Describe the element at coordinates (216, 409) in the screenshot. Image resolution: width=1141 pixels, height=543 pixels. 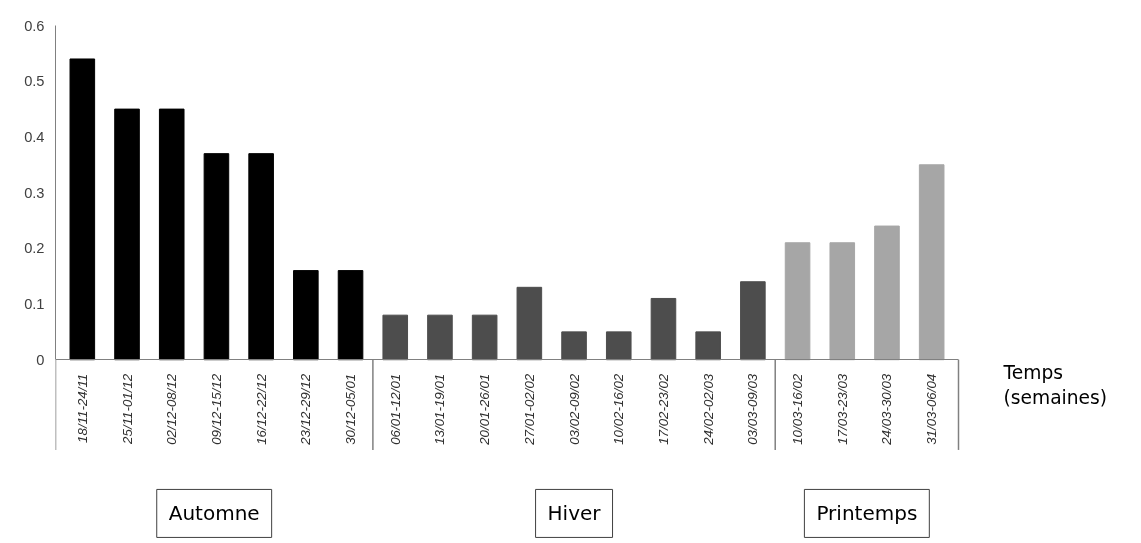
I see `x-tick-label: 09/12-15/12` at that location.